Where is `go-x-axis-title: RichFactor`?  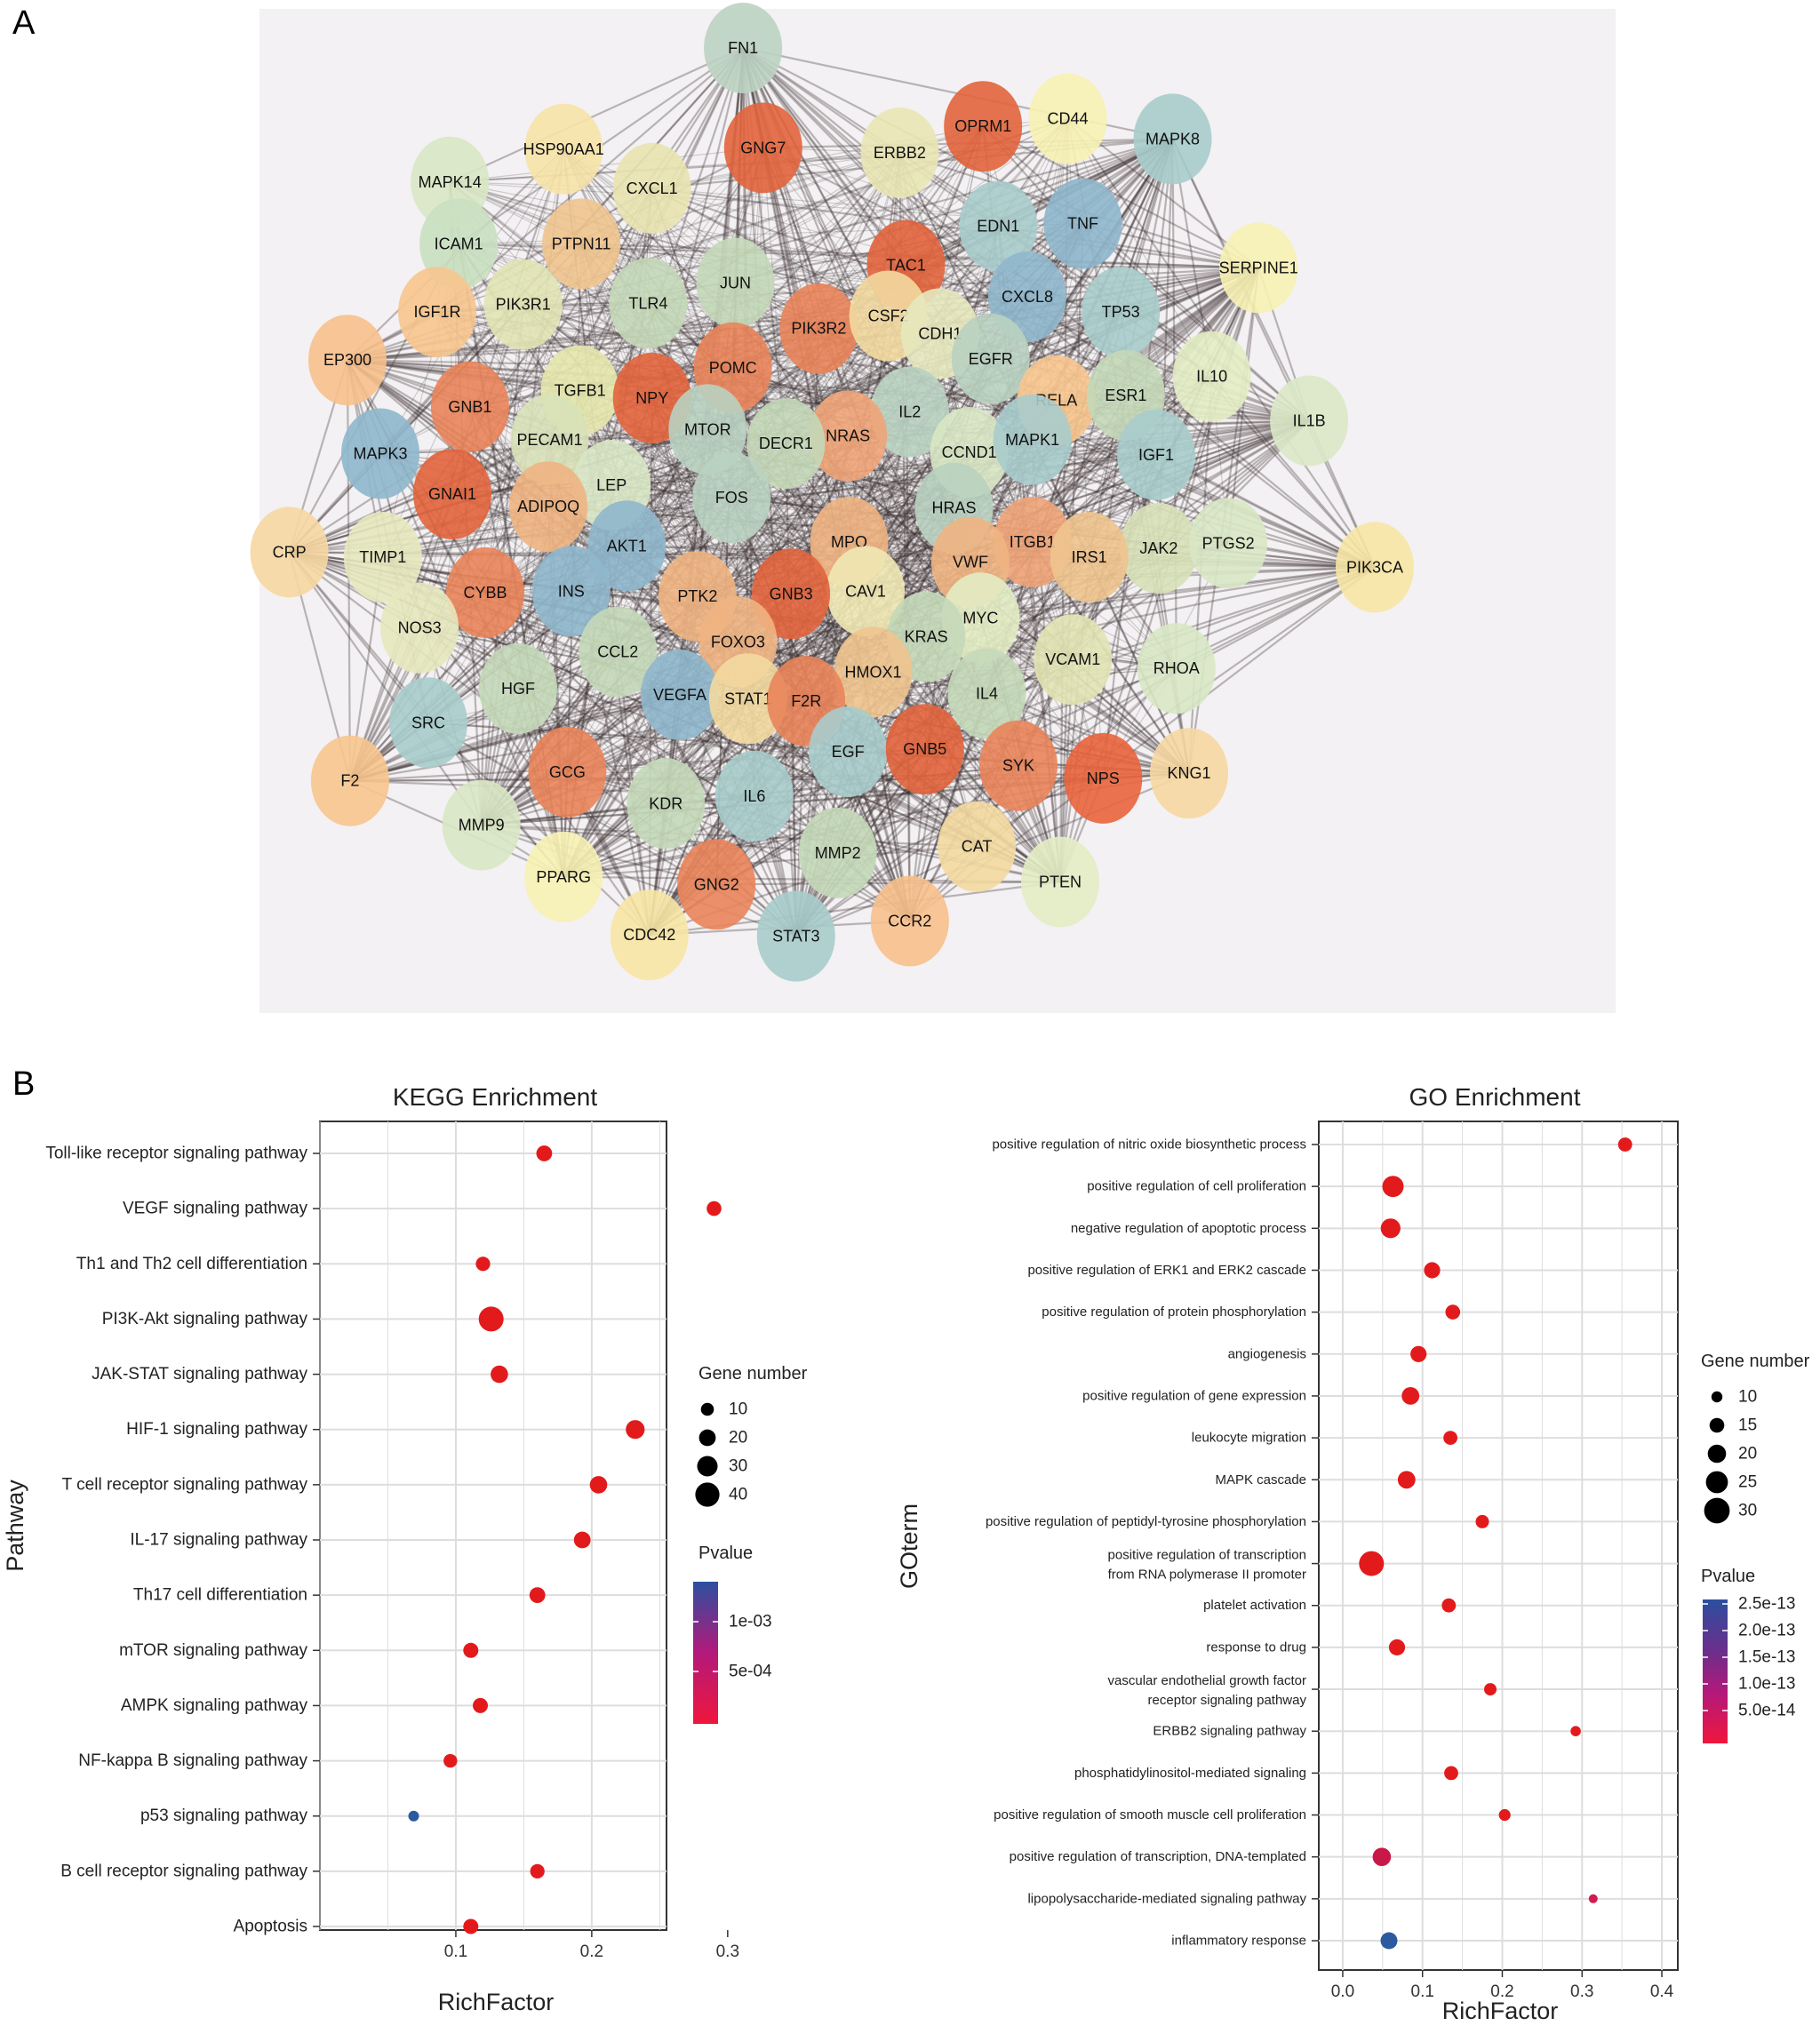
go-x-axis-title: RichFactor is located at coordinates (1500, 2011).